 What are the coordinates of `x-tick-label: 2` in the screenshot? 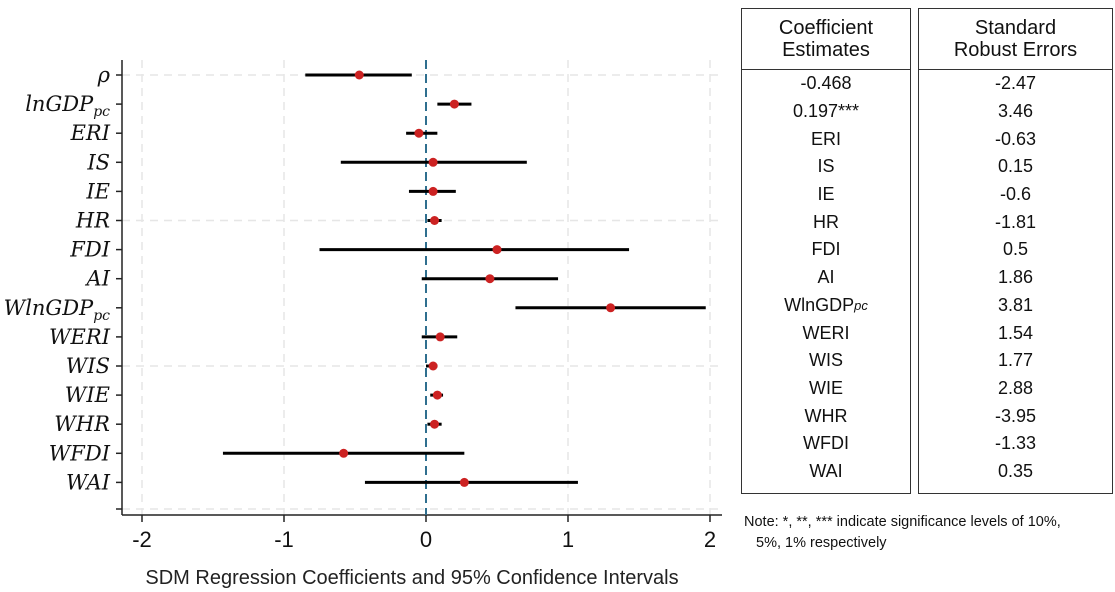 It's located at (710, 539).